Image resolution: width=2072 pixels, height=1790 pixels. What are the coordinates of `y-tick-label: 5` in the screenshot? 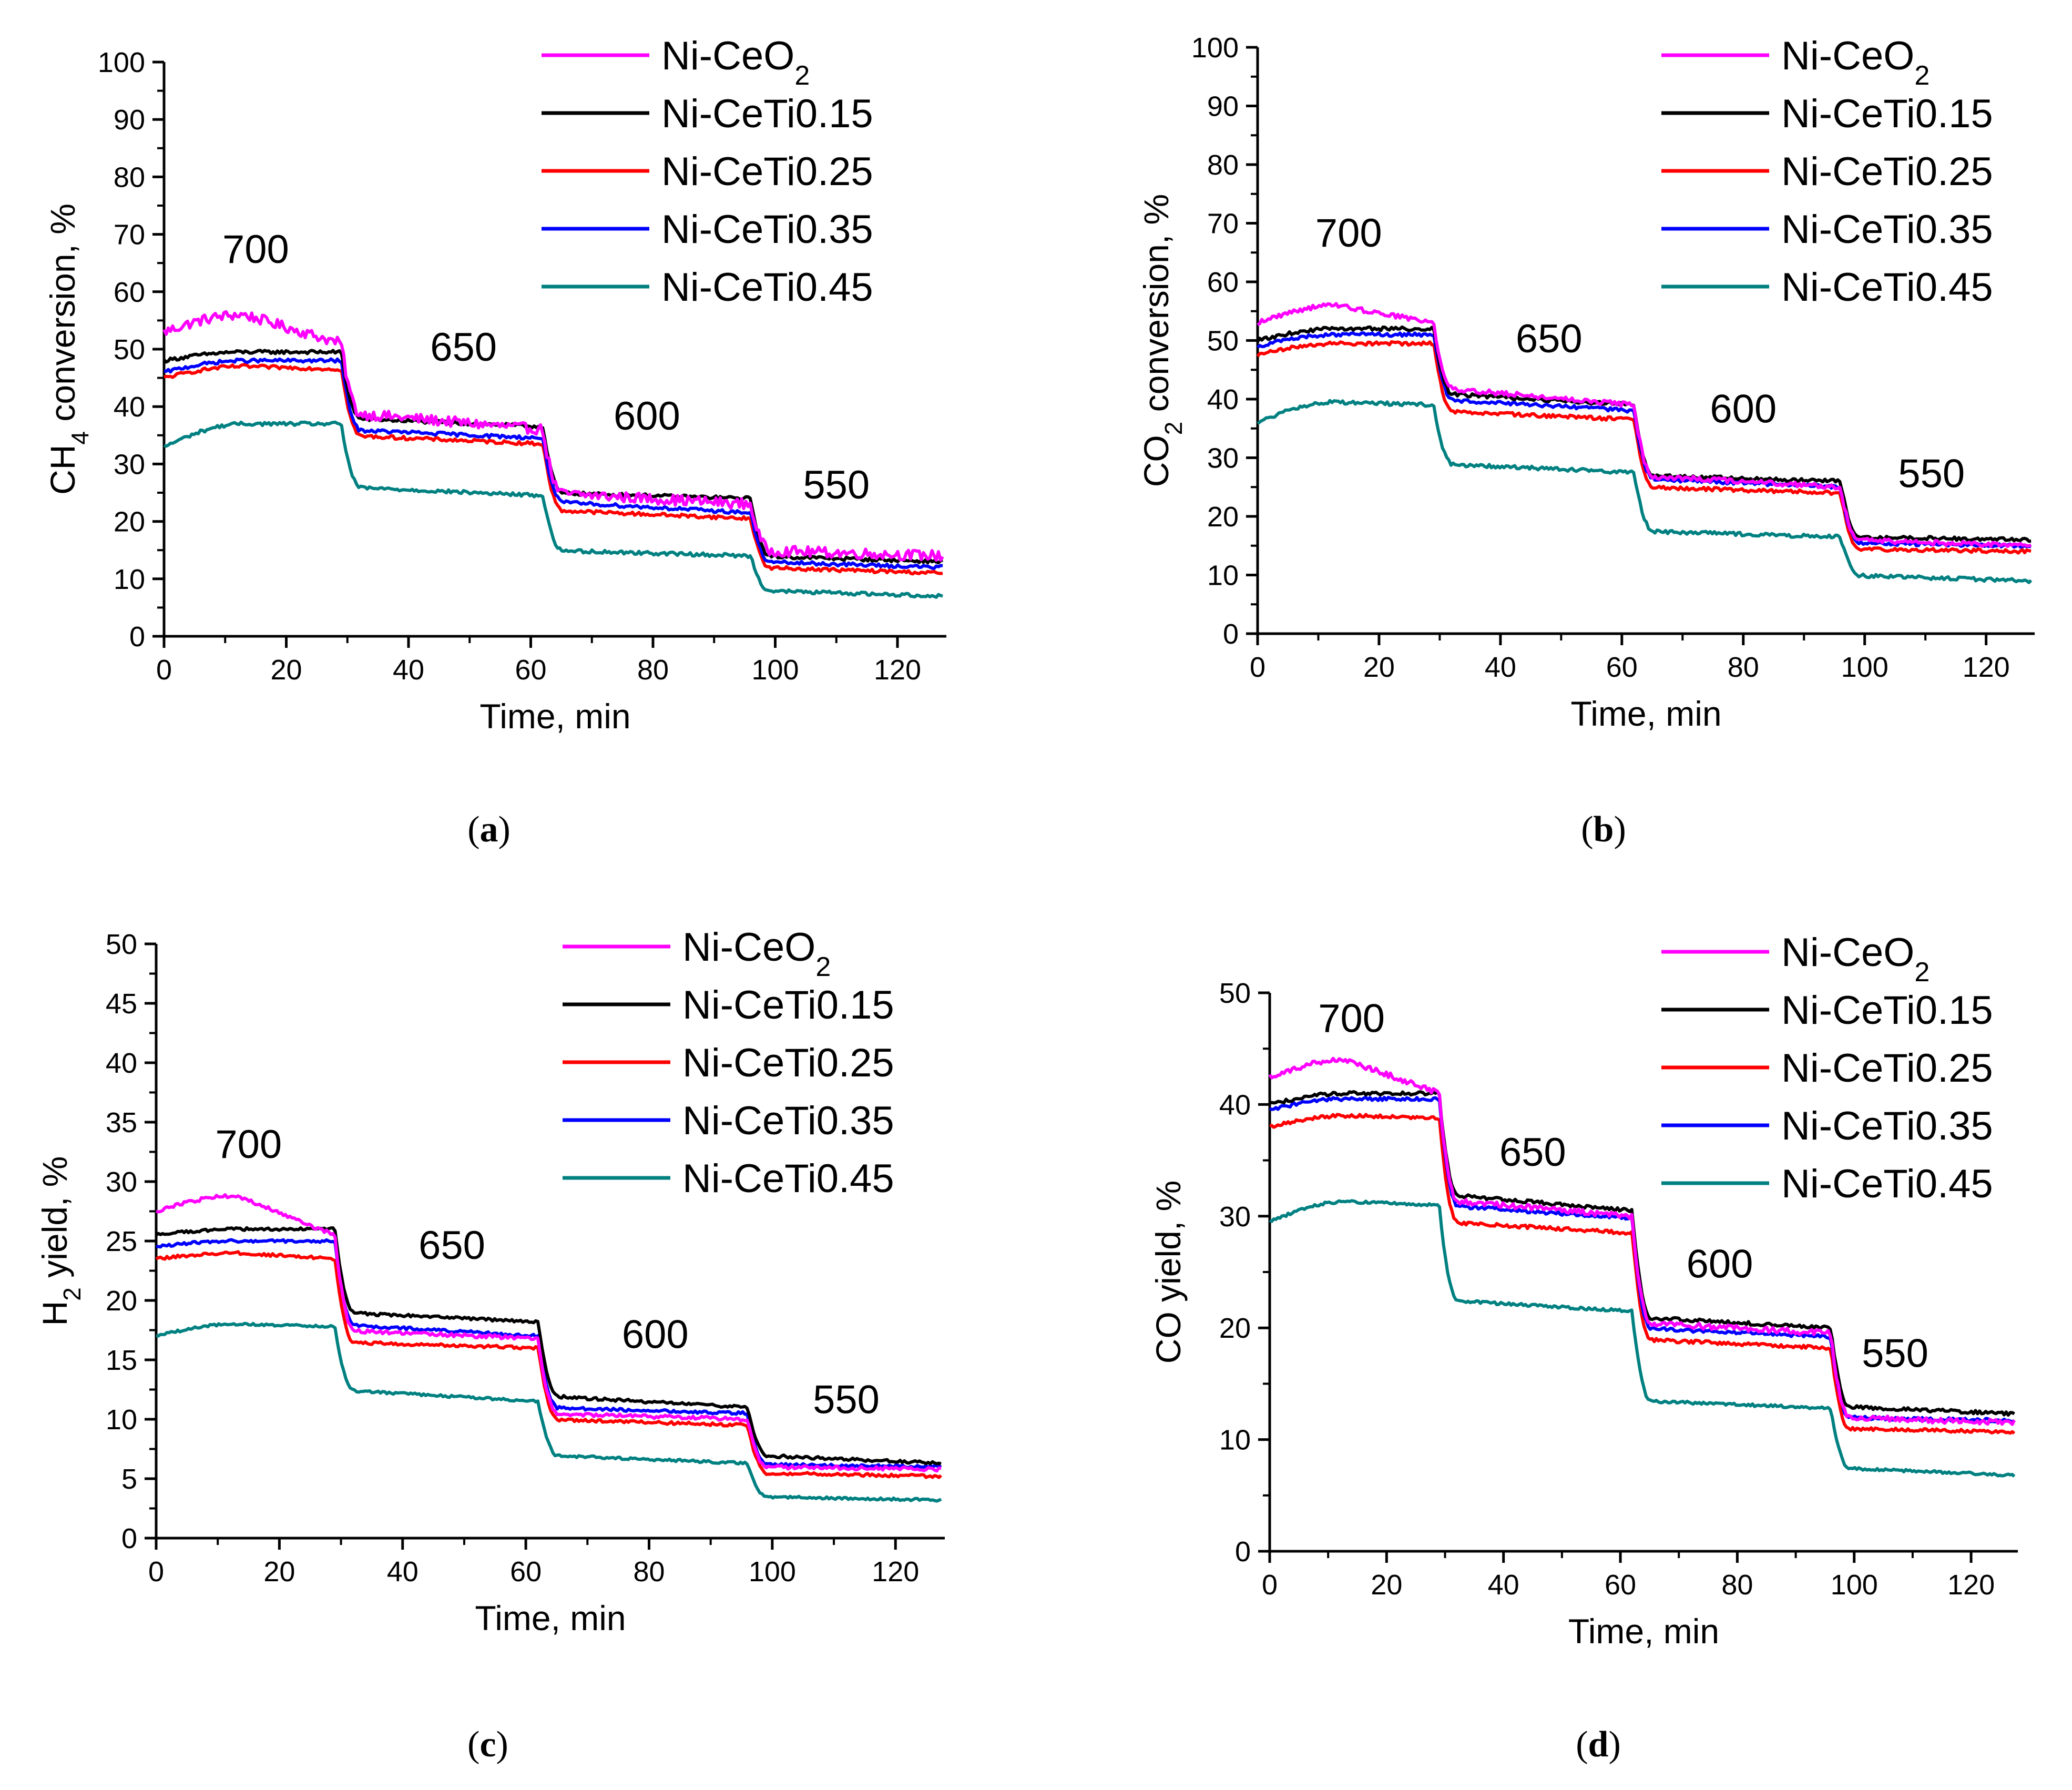 It's located at (129, 1479).